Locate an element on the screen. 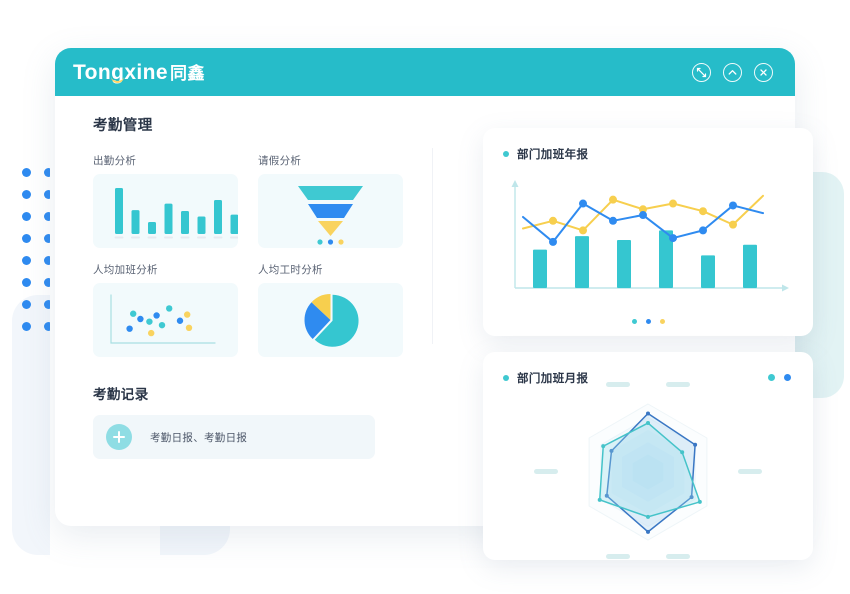  expand-icon is located at coordinates (701, 72).